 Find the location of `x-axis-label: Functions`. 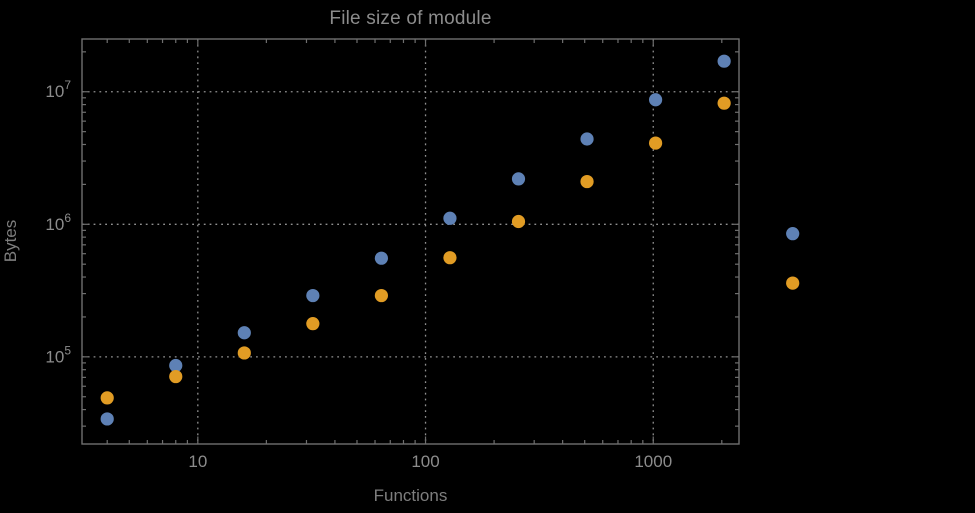

x-axis-label: Functions is located at coordinates (410, 495).